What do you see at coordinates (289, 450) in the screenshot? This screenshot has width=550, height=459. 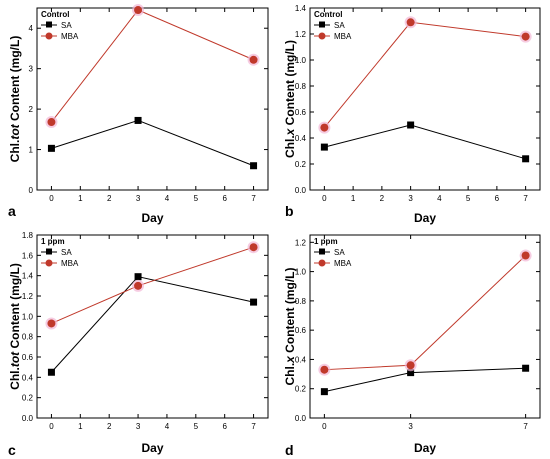 I see `panel-letter: d` at bounding box center [289, 450].